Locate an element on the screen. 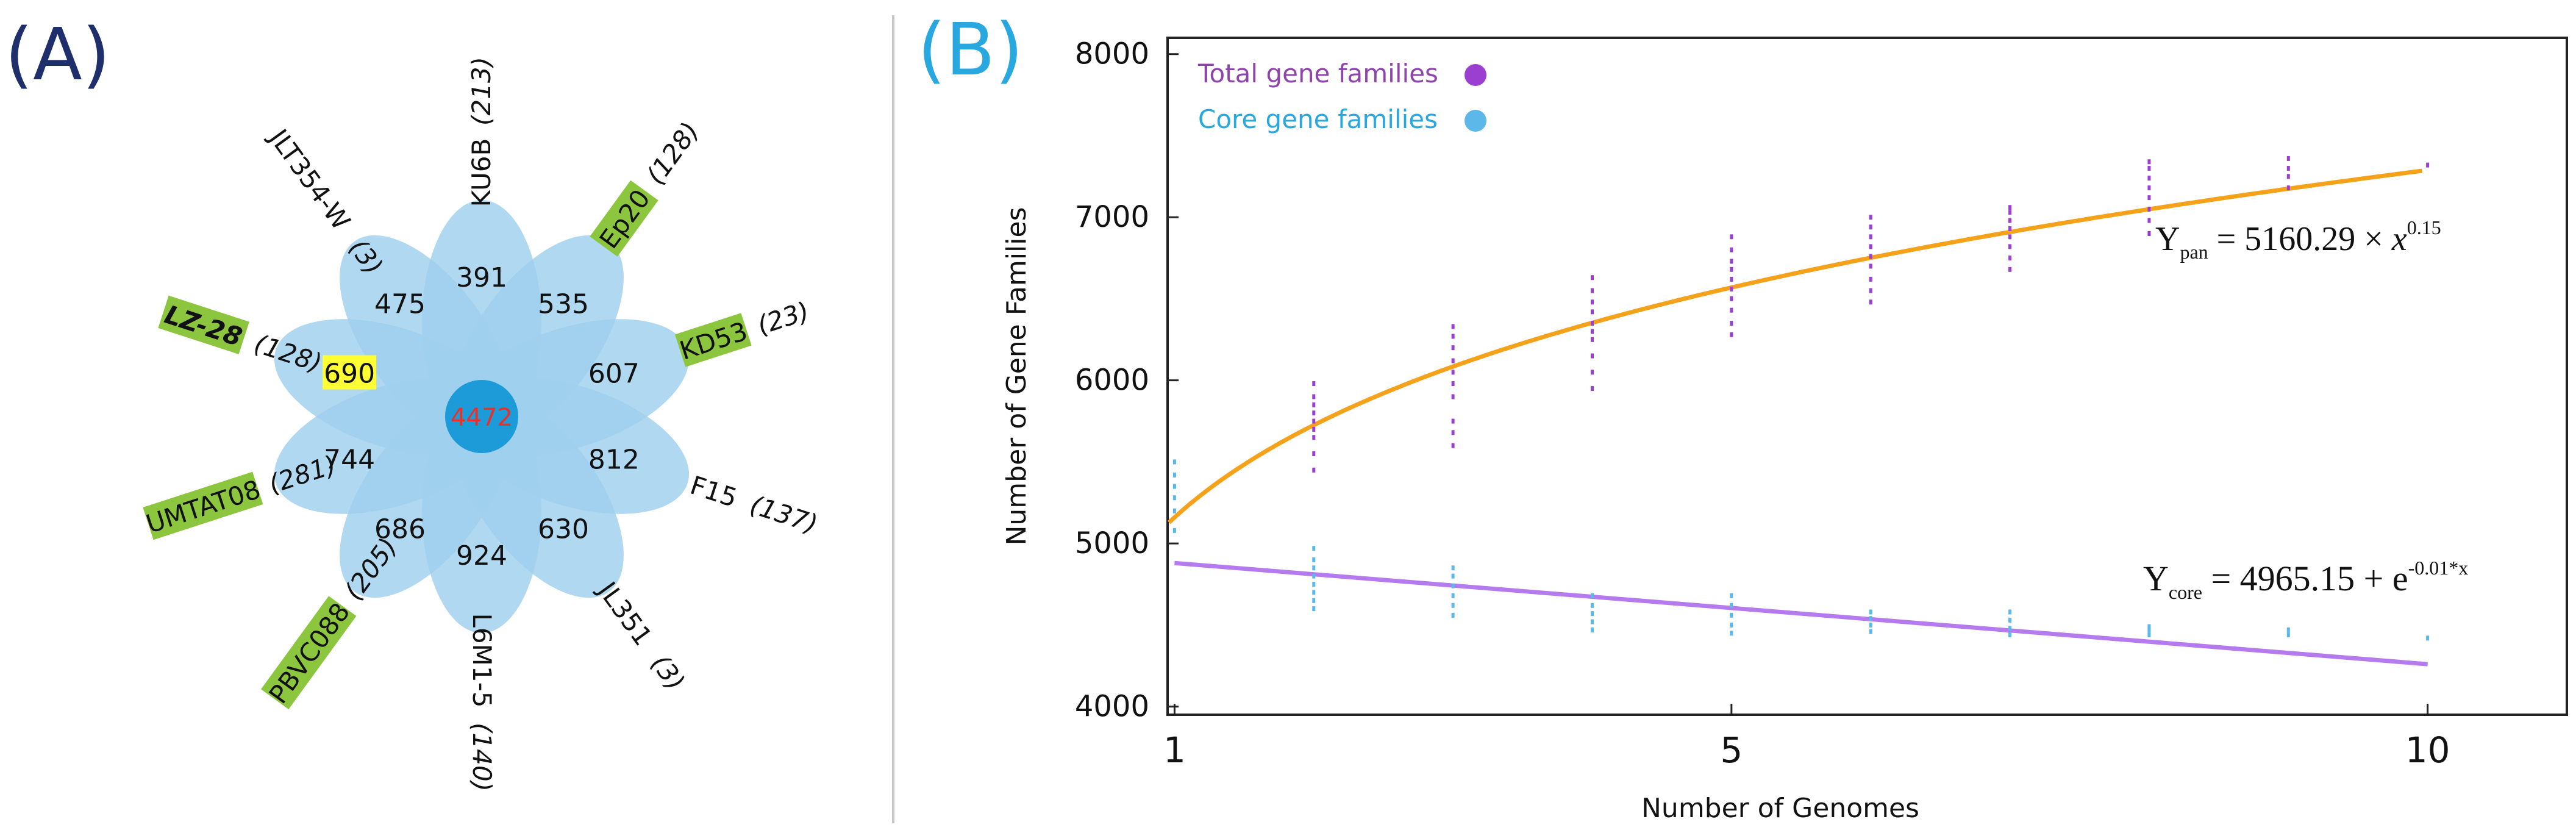 This screenshot has width=2576, height=830. x-tick-label: 1 is located at coordinates (1174, 750).